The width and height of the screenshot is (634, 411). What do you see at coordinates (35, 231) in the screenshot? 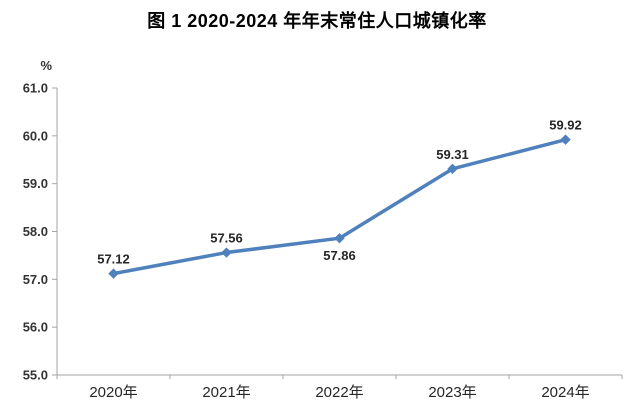
I see `y-tick-label: 58.0` at bounding box center [35, 231].